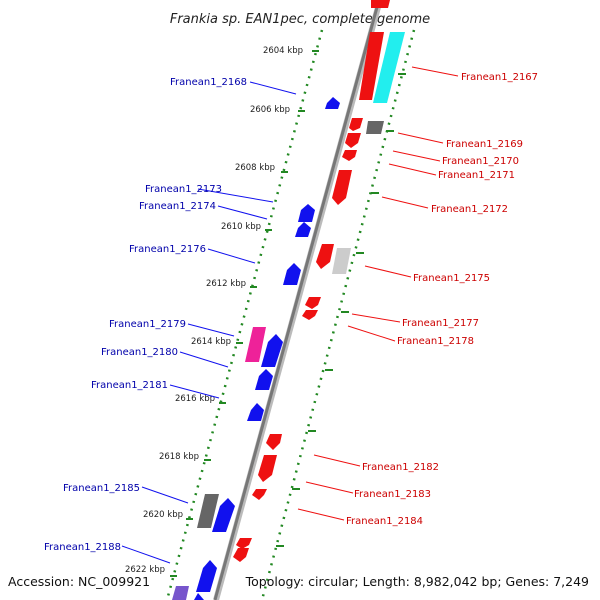 This screenshot has height=600, width=600. I want to click on gene-label: Franean1_2174, so click(177, 206).